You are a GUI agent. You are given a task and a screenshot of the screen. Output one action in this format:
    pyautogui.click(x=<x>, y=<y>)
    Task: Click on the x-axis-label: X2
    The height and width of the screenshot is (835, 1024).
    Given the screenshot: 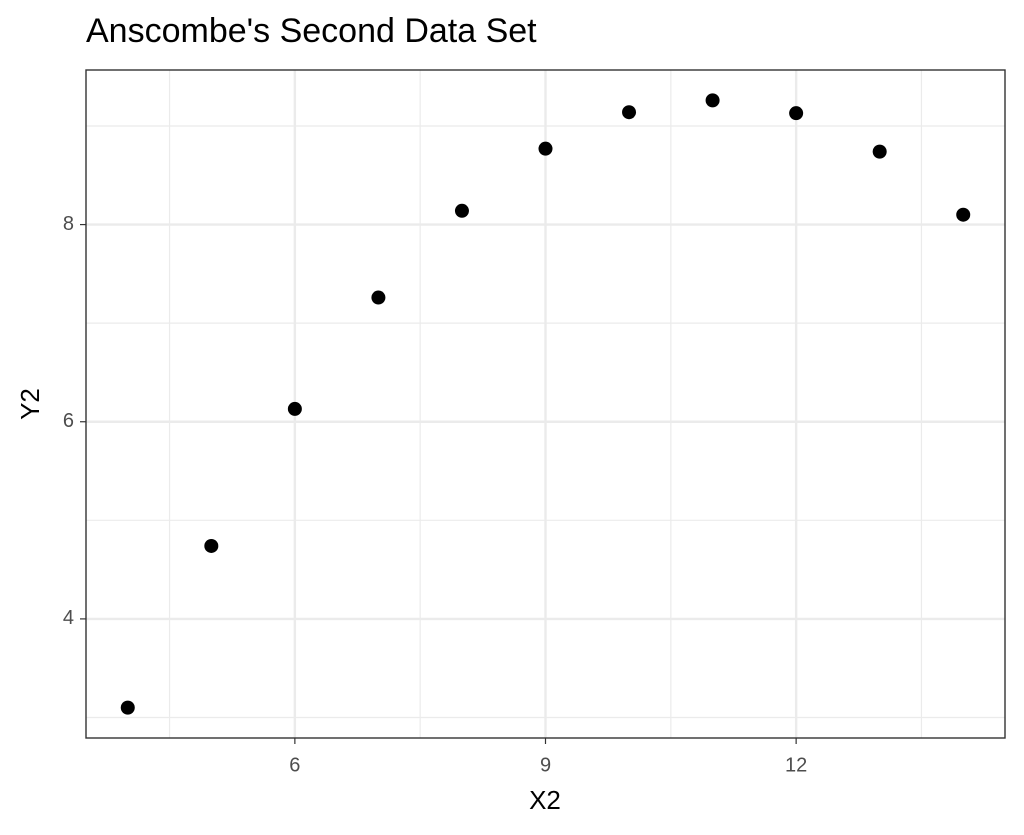 What is the action you would take?
    pyautogui.click(x=545, y=800)
    